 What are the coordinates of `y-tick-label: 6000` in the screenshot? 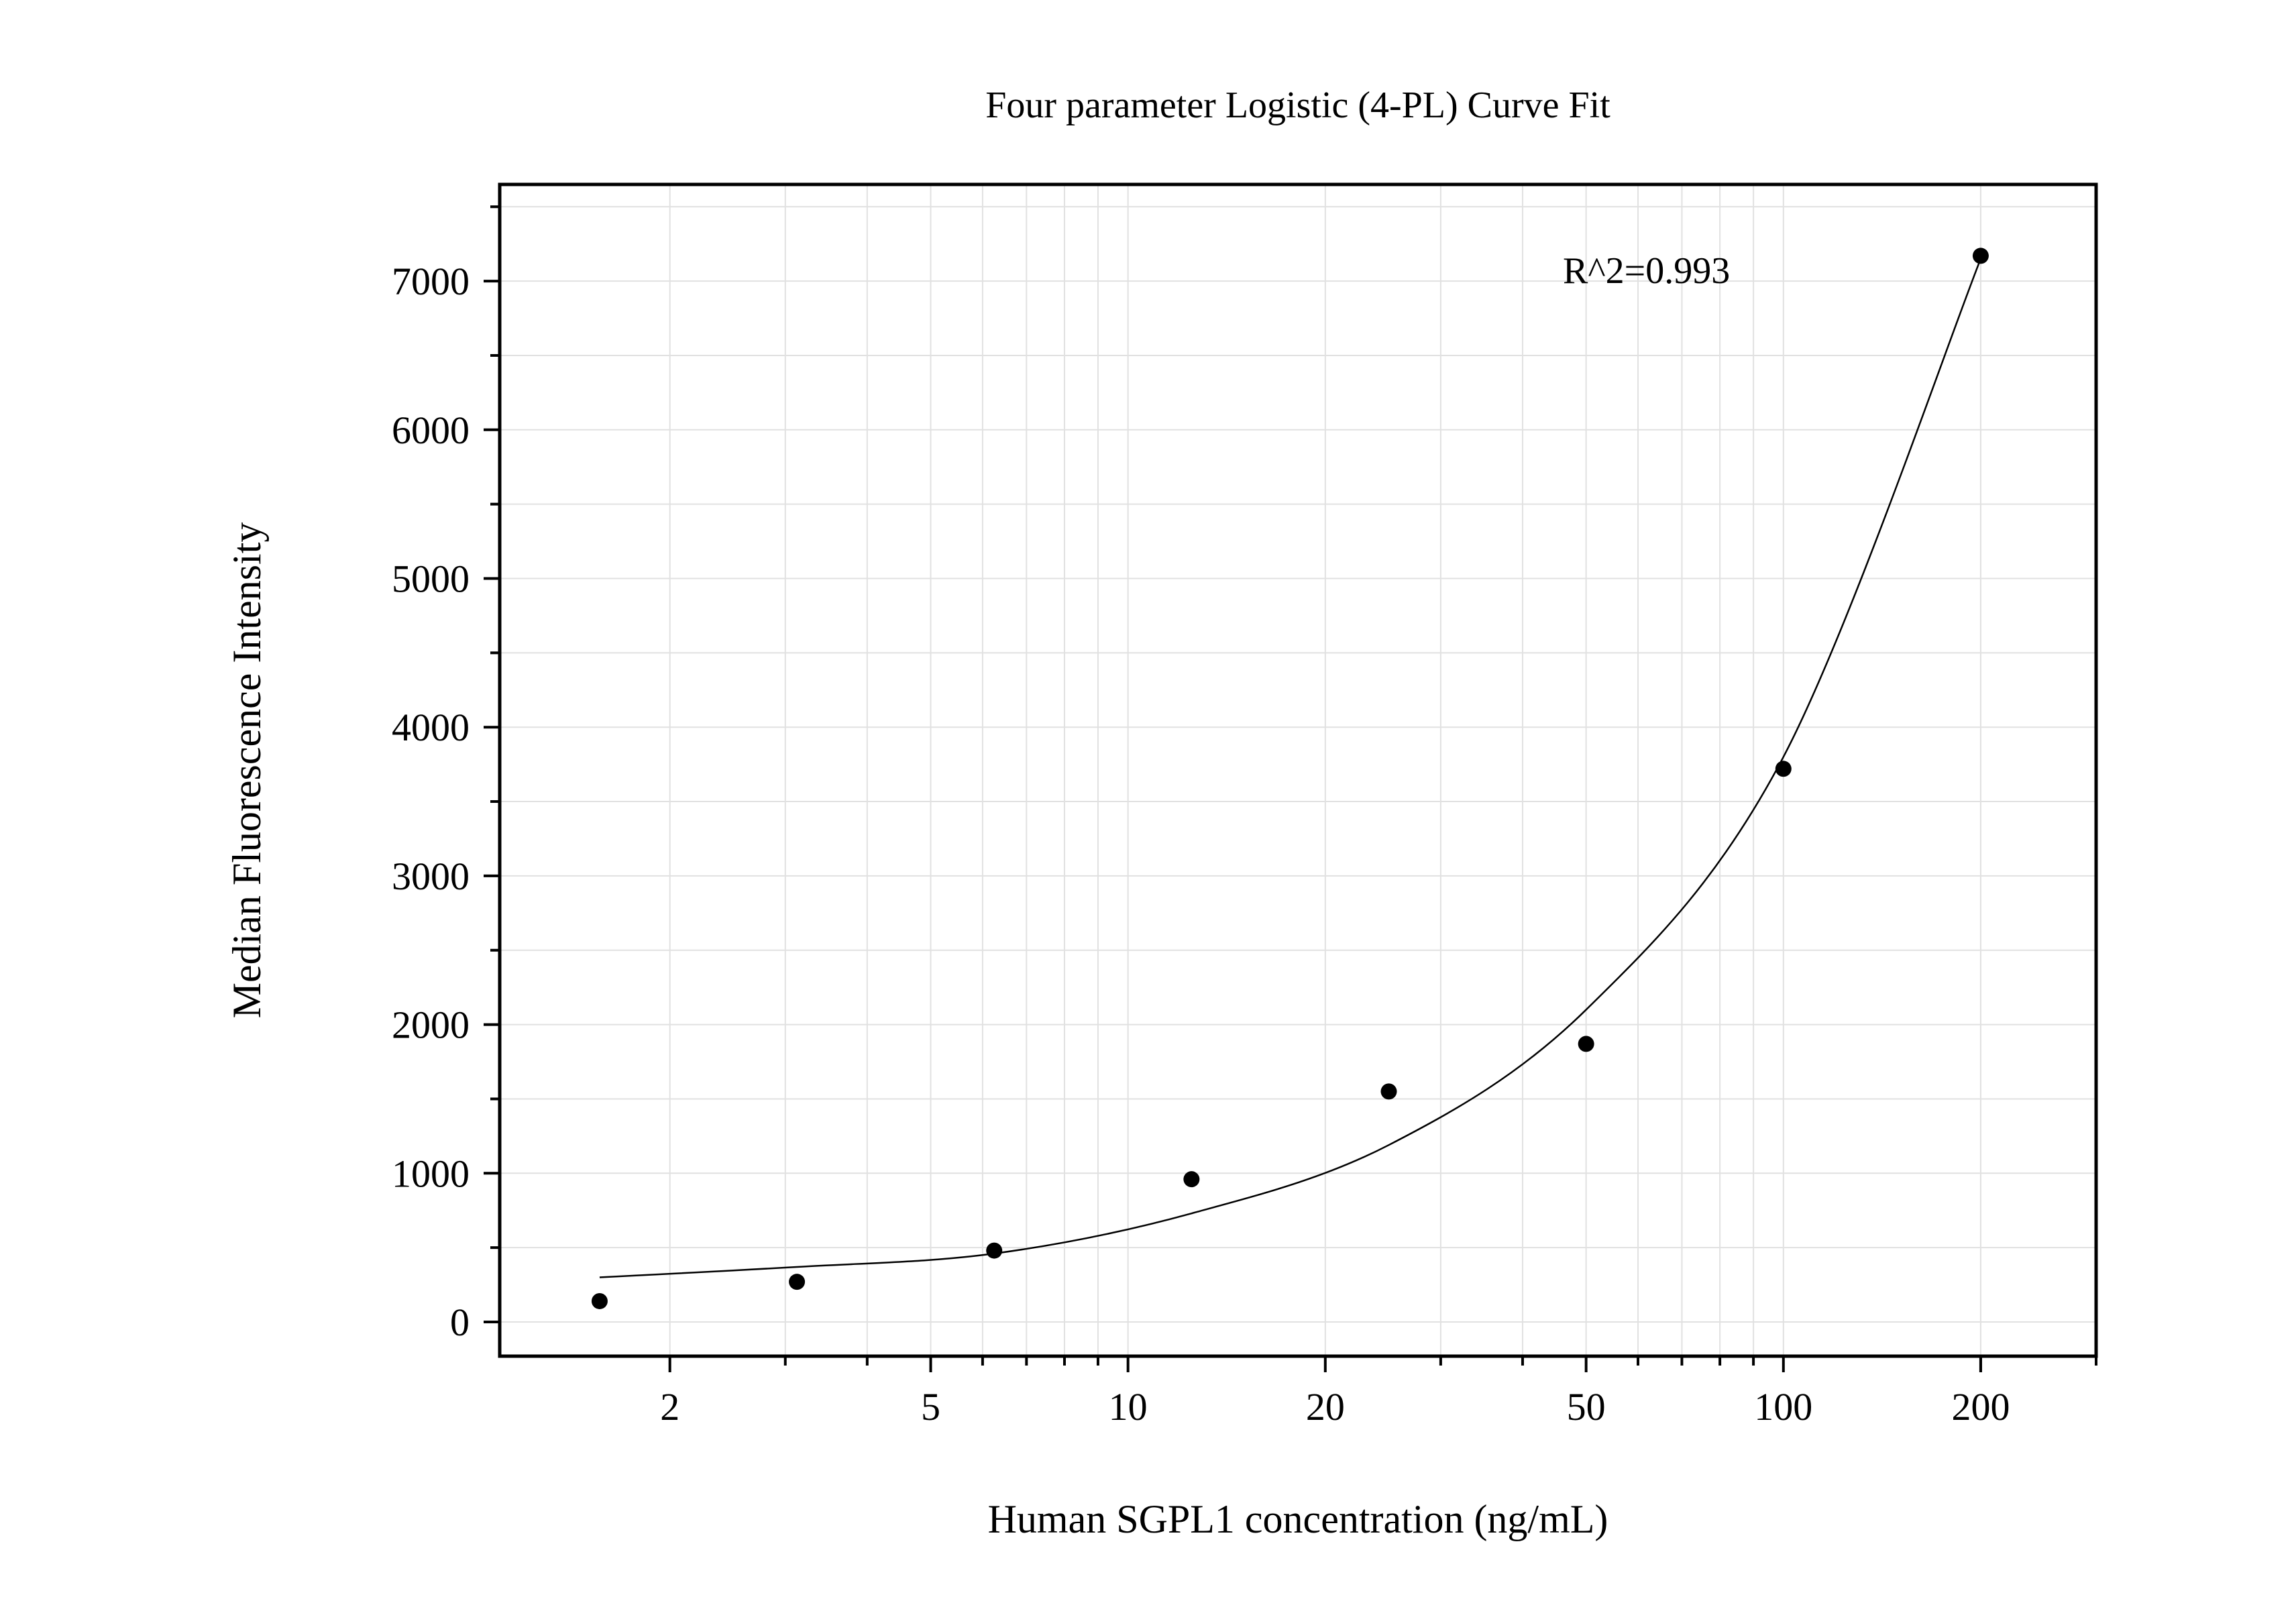 It's located at (431, 430).